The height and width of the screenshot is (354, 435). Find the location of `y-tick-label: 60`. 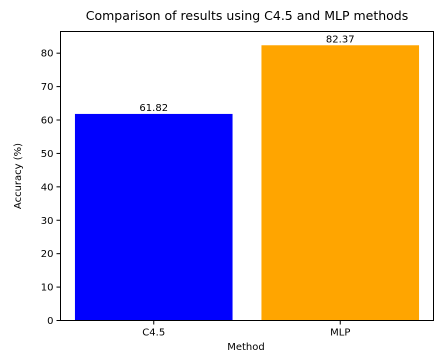

y-tick-label: 60 is located at coordinates (47, 121).